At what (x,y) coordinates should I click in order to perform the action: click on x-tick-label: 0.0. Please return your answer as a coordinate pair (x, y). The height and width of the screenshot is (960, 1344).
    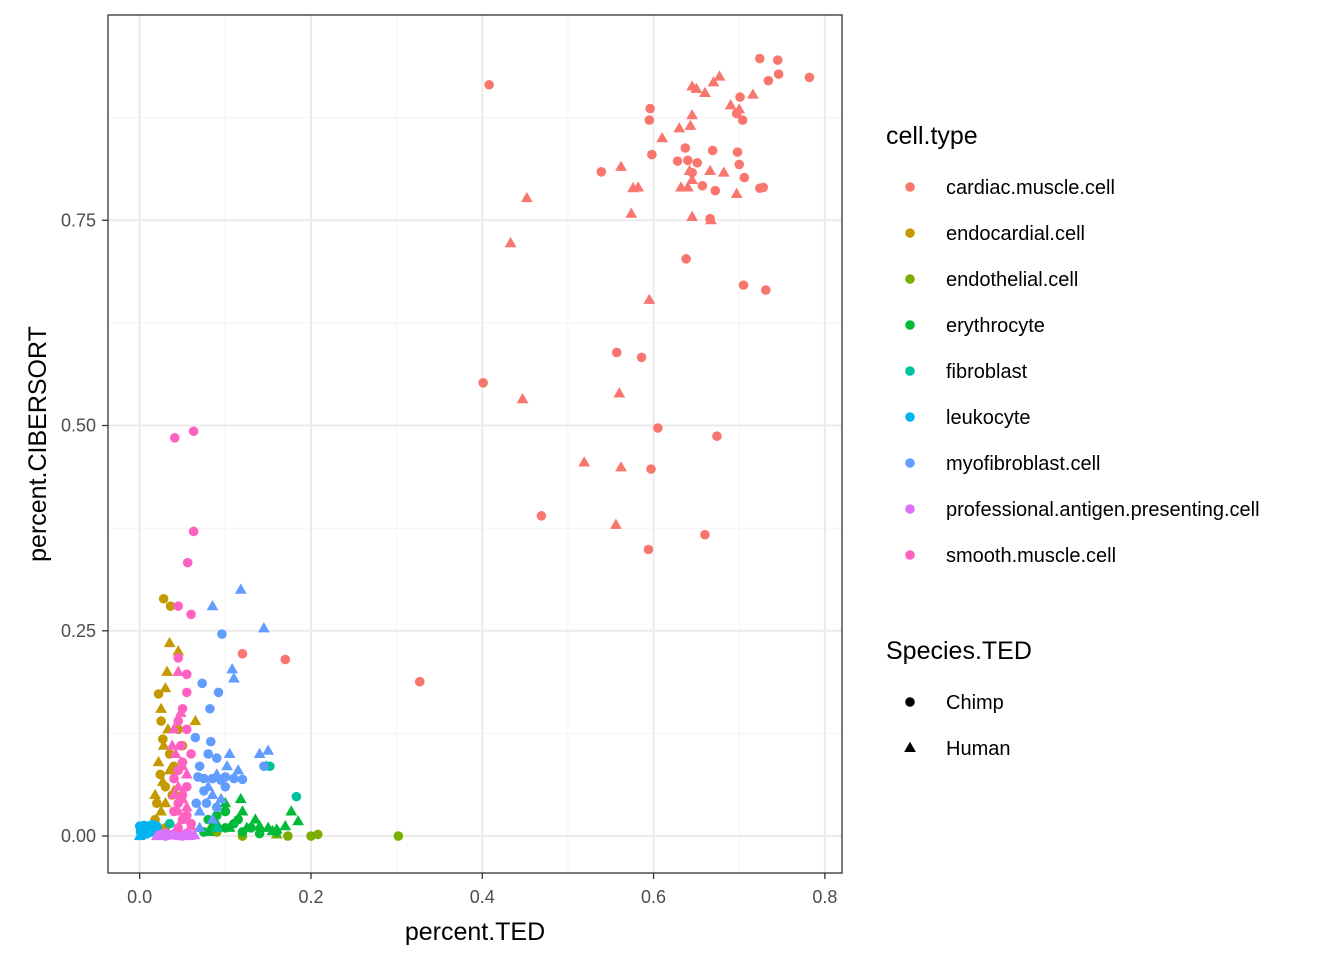
    Looking at the image, I should click on (139, 897).